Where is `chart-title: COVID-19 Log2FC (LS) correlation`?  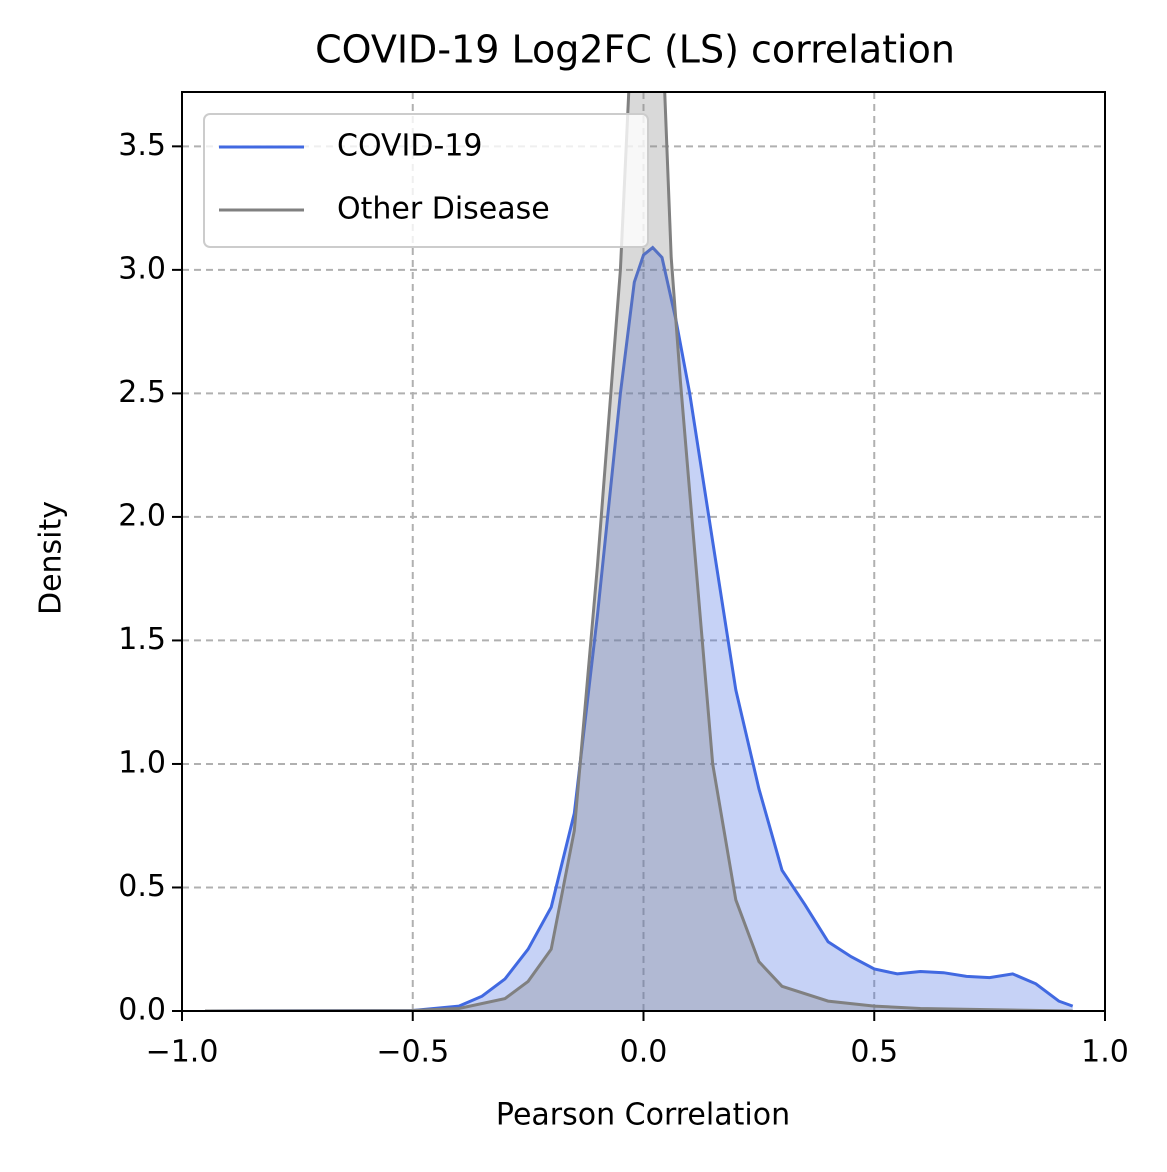 chart-title: COVID-19 Log2FC (LS) correlation is located at coordinates (635, 50).